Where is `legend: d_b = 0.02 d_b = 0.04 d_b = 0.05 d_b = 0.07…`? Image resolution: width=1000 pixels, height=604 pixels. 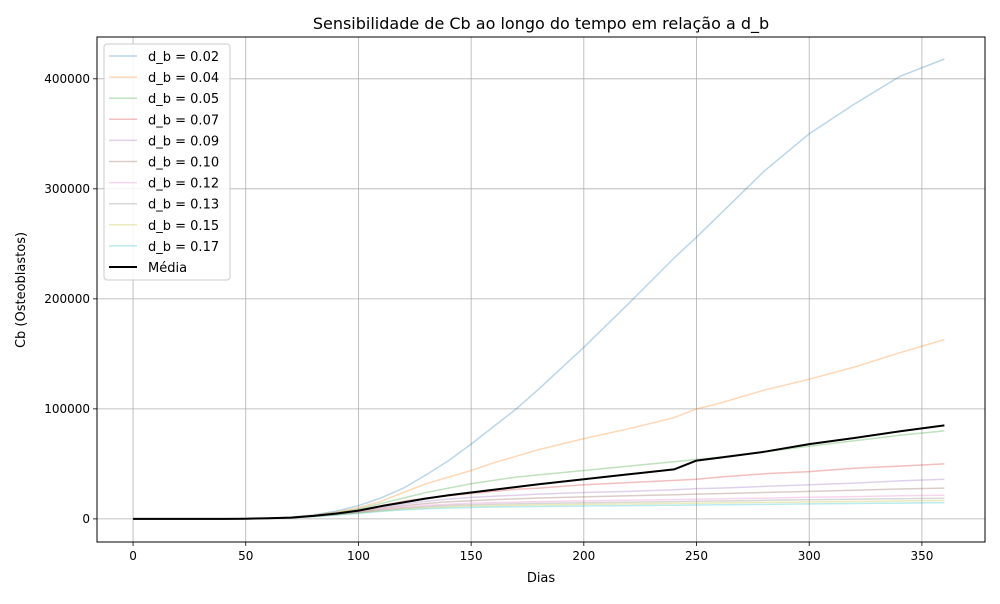
legend: d_b = 0.02 d_b = 0.04 d_b = 0.05 d_b = 0.07… is located at coordinates (167, 162).